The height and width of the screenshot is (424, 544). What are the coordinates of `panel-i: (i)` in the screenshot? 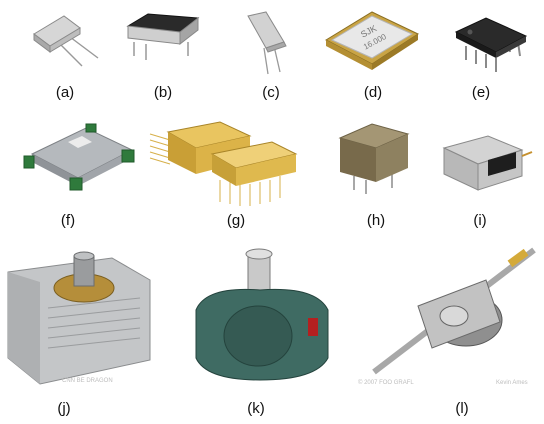 It's located at (486, 180).